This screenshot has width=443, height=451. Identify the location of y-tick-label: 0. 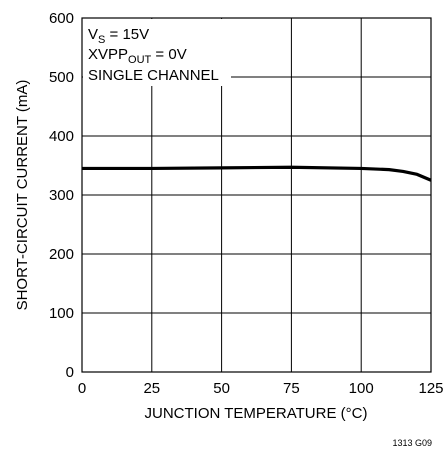
(70, 372).